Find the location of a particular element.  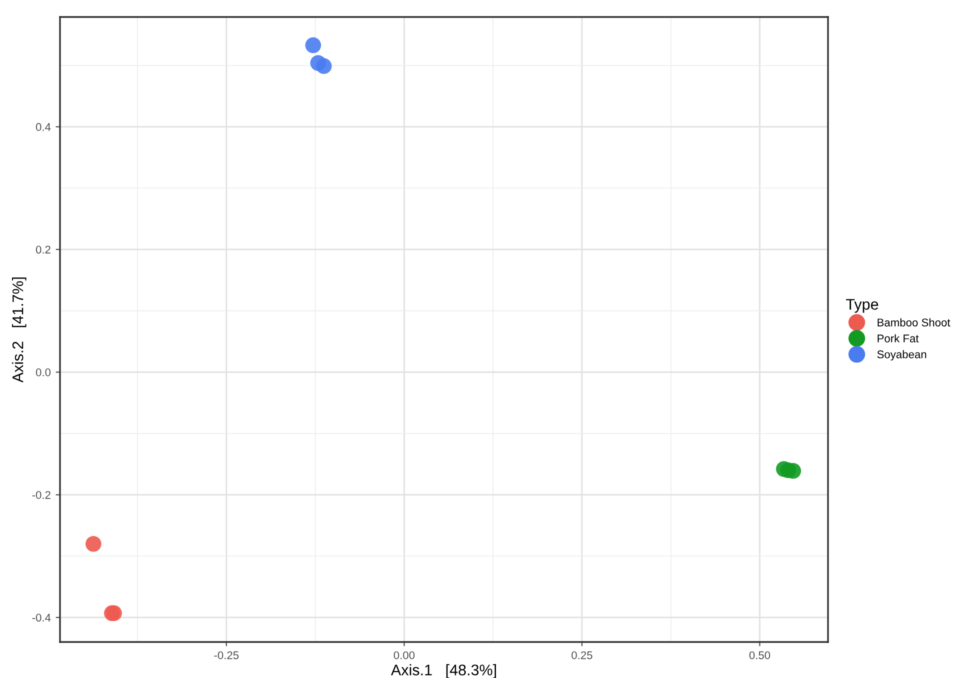

x-tick-label: -0.25 is located at coordinates (226, 655).